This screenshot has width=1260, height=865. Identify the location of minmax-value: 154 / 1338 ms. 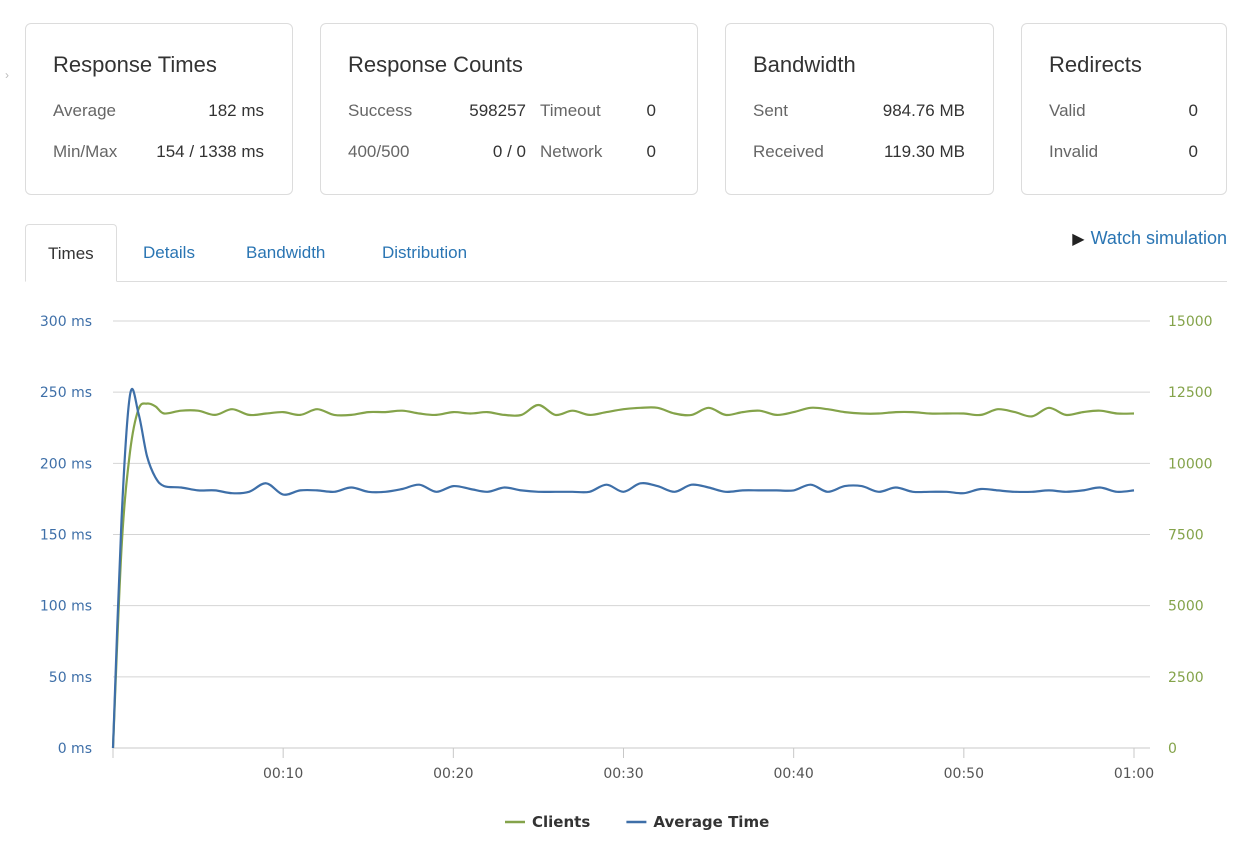
(210, 151).